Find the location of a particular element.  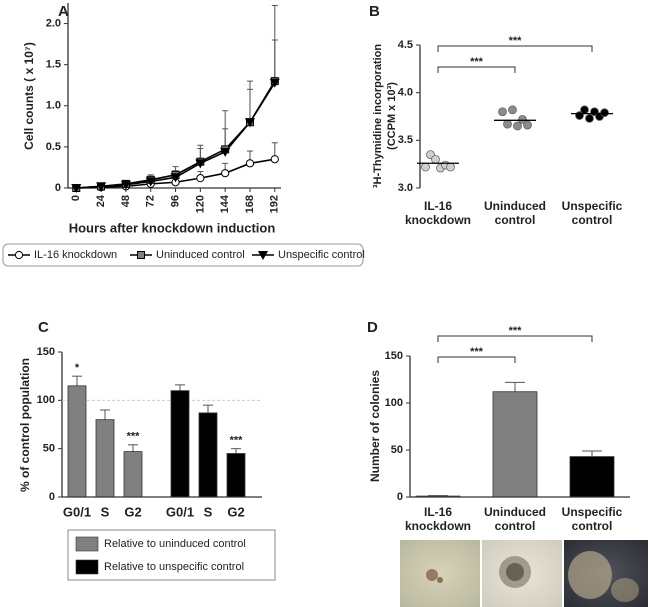

x-axis-label: Hours after knockdown induction is located at coordinates (172, 227).